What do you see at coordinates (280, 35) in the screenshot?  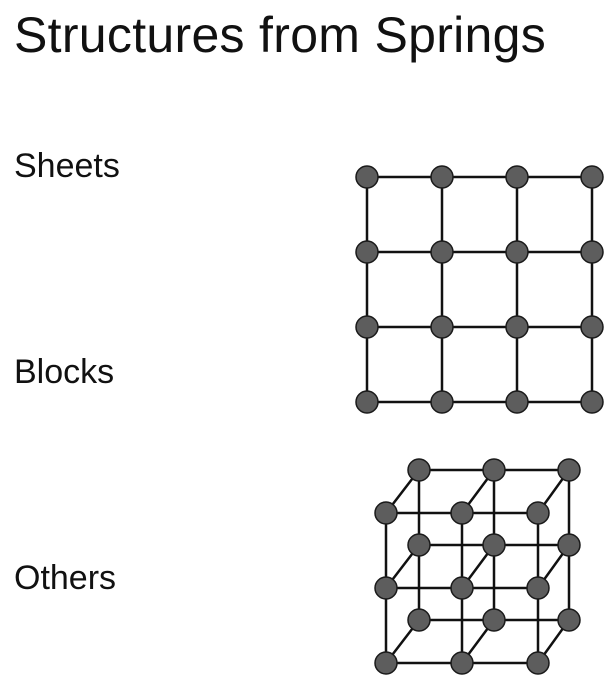 I see `slide-title: Structures from Springs` at bounding box center [280, 35].